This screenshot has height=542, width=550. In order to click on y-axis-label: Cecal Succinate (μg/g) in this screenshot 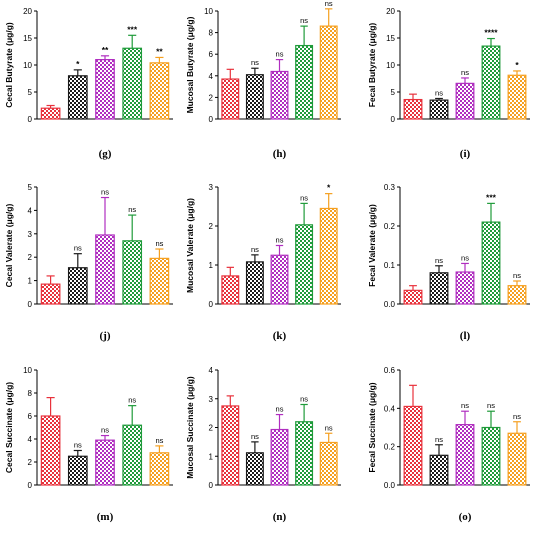, I will do `click(9, 427)`.